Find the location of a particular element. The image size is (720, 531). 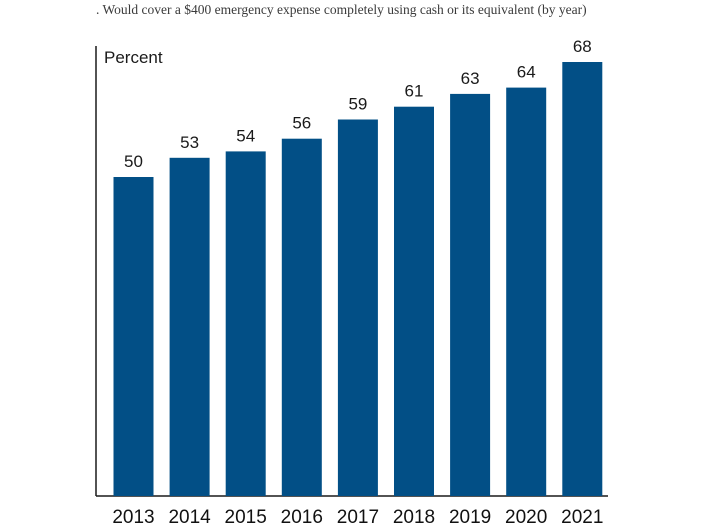

x-tick-labels-group: 2013 2014 2015 2016 2017 2018 2019 2020 2021 is located at coordinates (357, 517).